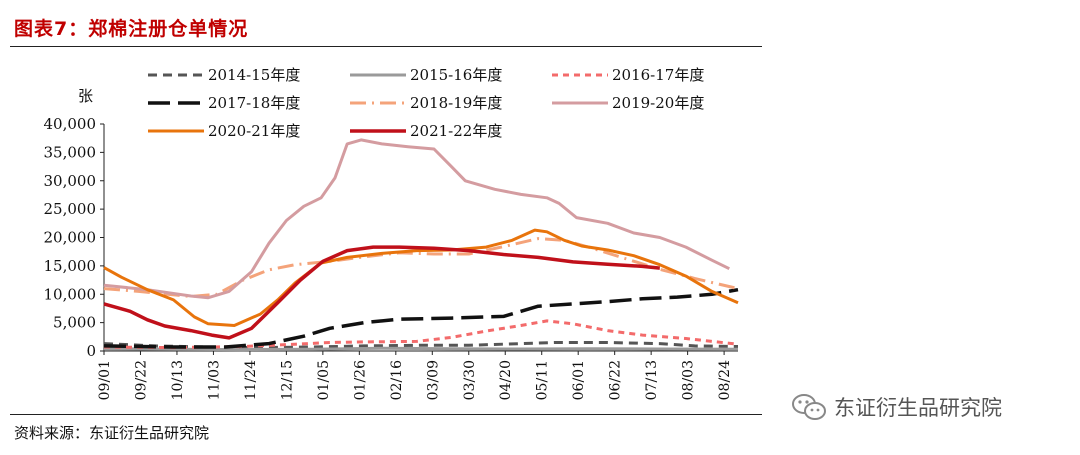 Image resolution: width=1080 pixels, height=455 pixels. What do you see at coordinates (397, 380) in the screenshot?
I see `x-tick-label: 02/16` at bounding box center [397, 380].